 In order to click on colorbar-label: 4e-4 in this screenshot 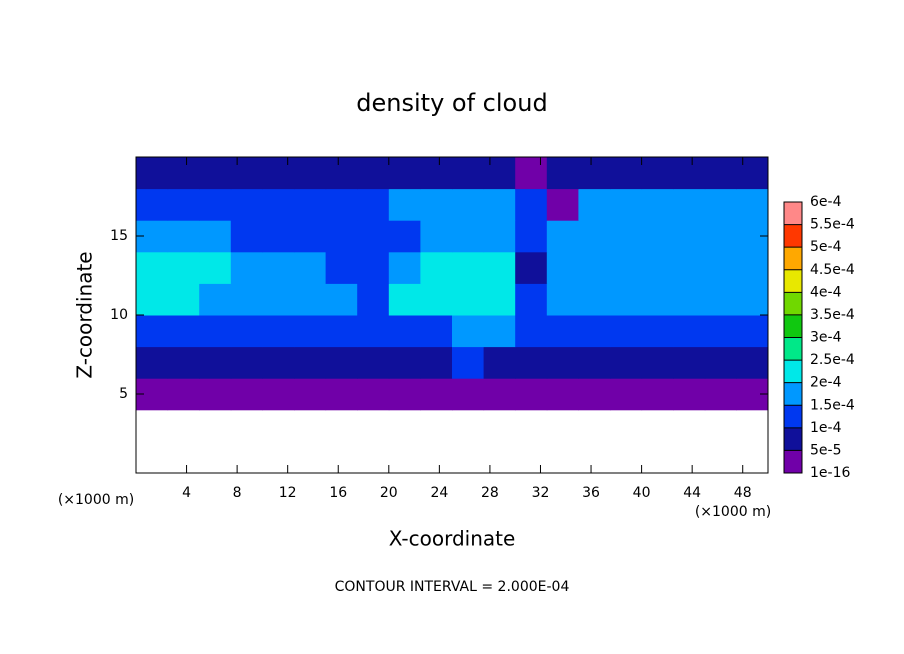, I will do `click(826, 292)`.